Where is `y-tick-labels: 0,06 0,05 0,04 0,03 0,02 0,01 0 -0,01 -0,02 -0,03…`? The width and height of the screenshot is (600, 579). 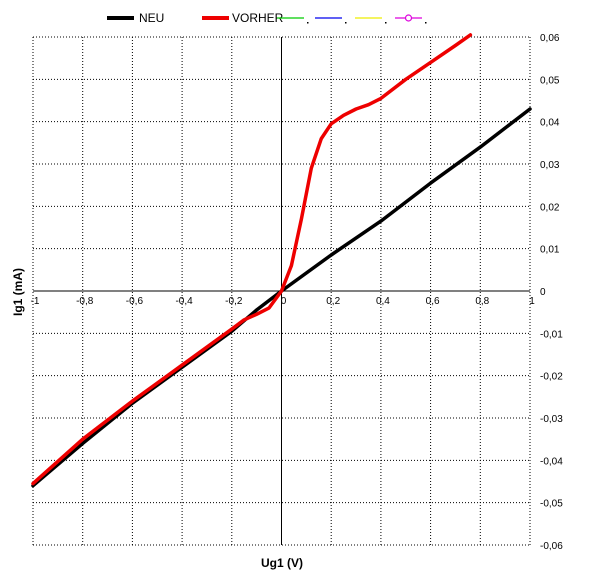
y-tick-labels: 0,06 0,05 0,04 0,03 0,02 0,01 0 -0,01 -0,02 -0,03… is located at coordinates (551, 292).